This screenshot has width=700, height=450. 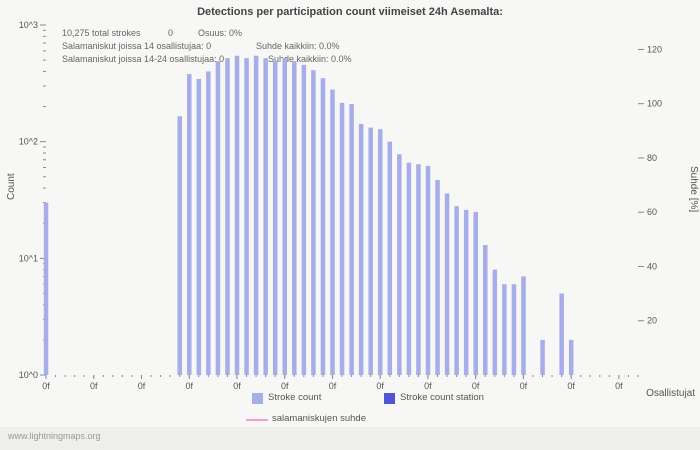 I want to click on legend-label-stroke-count: Stroke count, so click(x=295, y=397).